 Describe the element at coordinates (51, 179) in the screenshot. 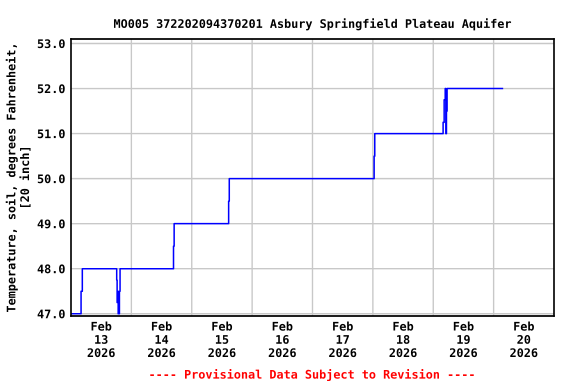

I see `y-tick-label: 50.0` at that location.